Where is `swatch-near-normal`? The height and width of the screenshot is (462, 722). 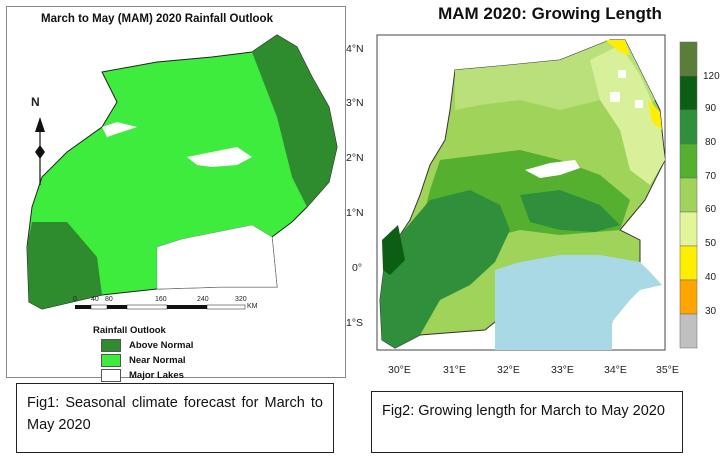
swatch-near-normal is located at coordinates (111, 360).